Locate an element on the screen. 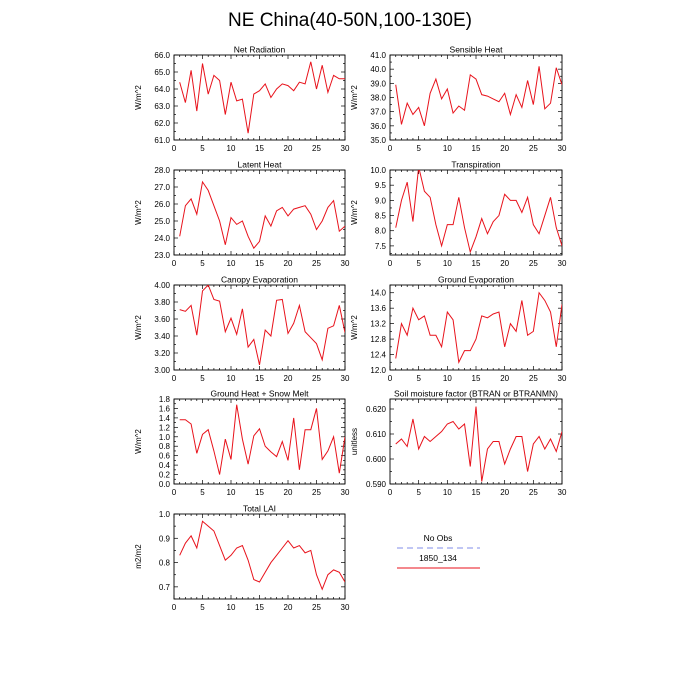  panel-8-x-tick-label: 15 is located at coordinates (259, 607).